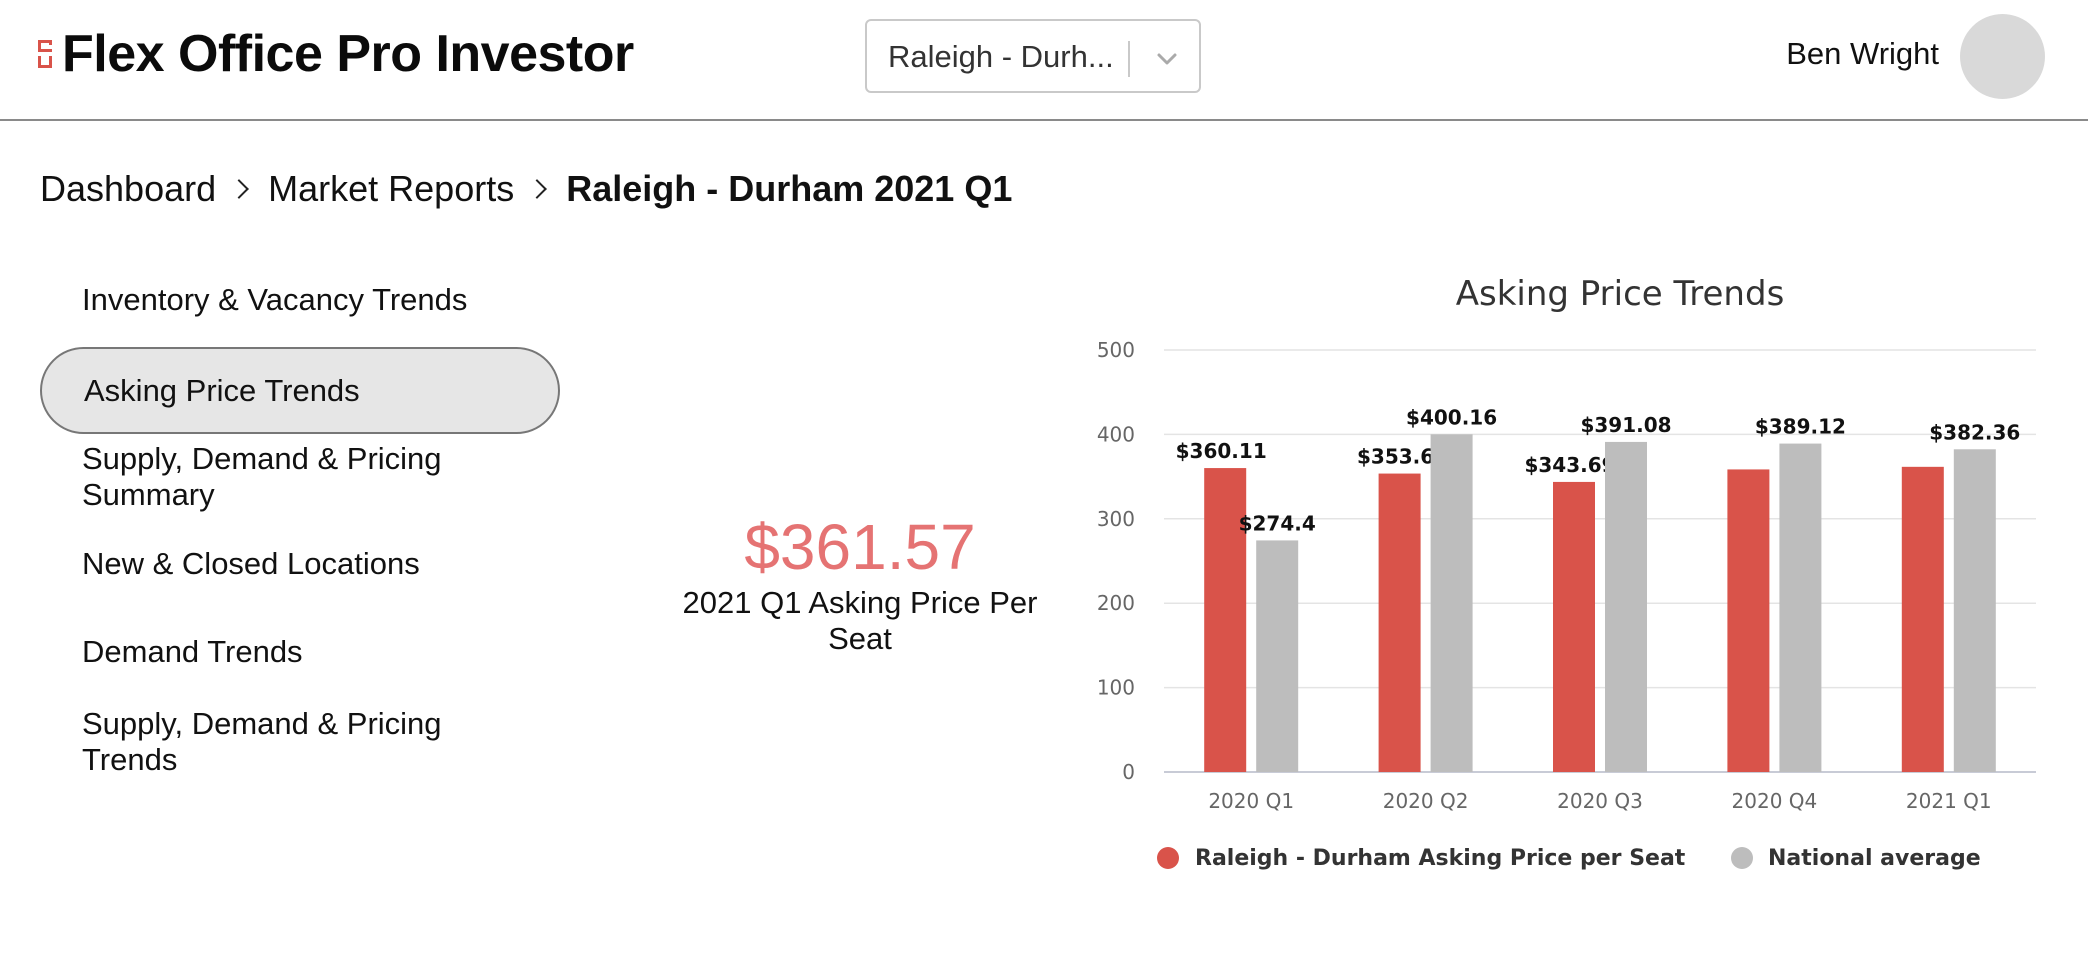 The height and width of the screenshot is (972, 2088). Describe the element at coordinates (1128, 772) in the screenshot. I see `y-tick-label: 0` at that location.